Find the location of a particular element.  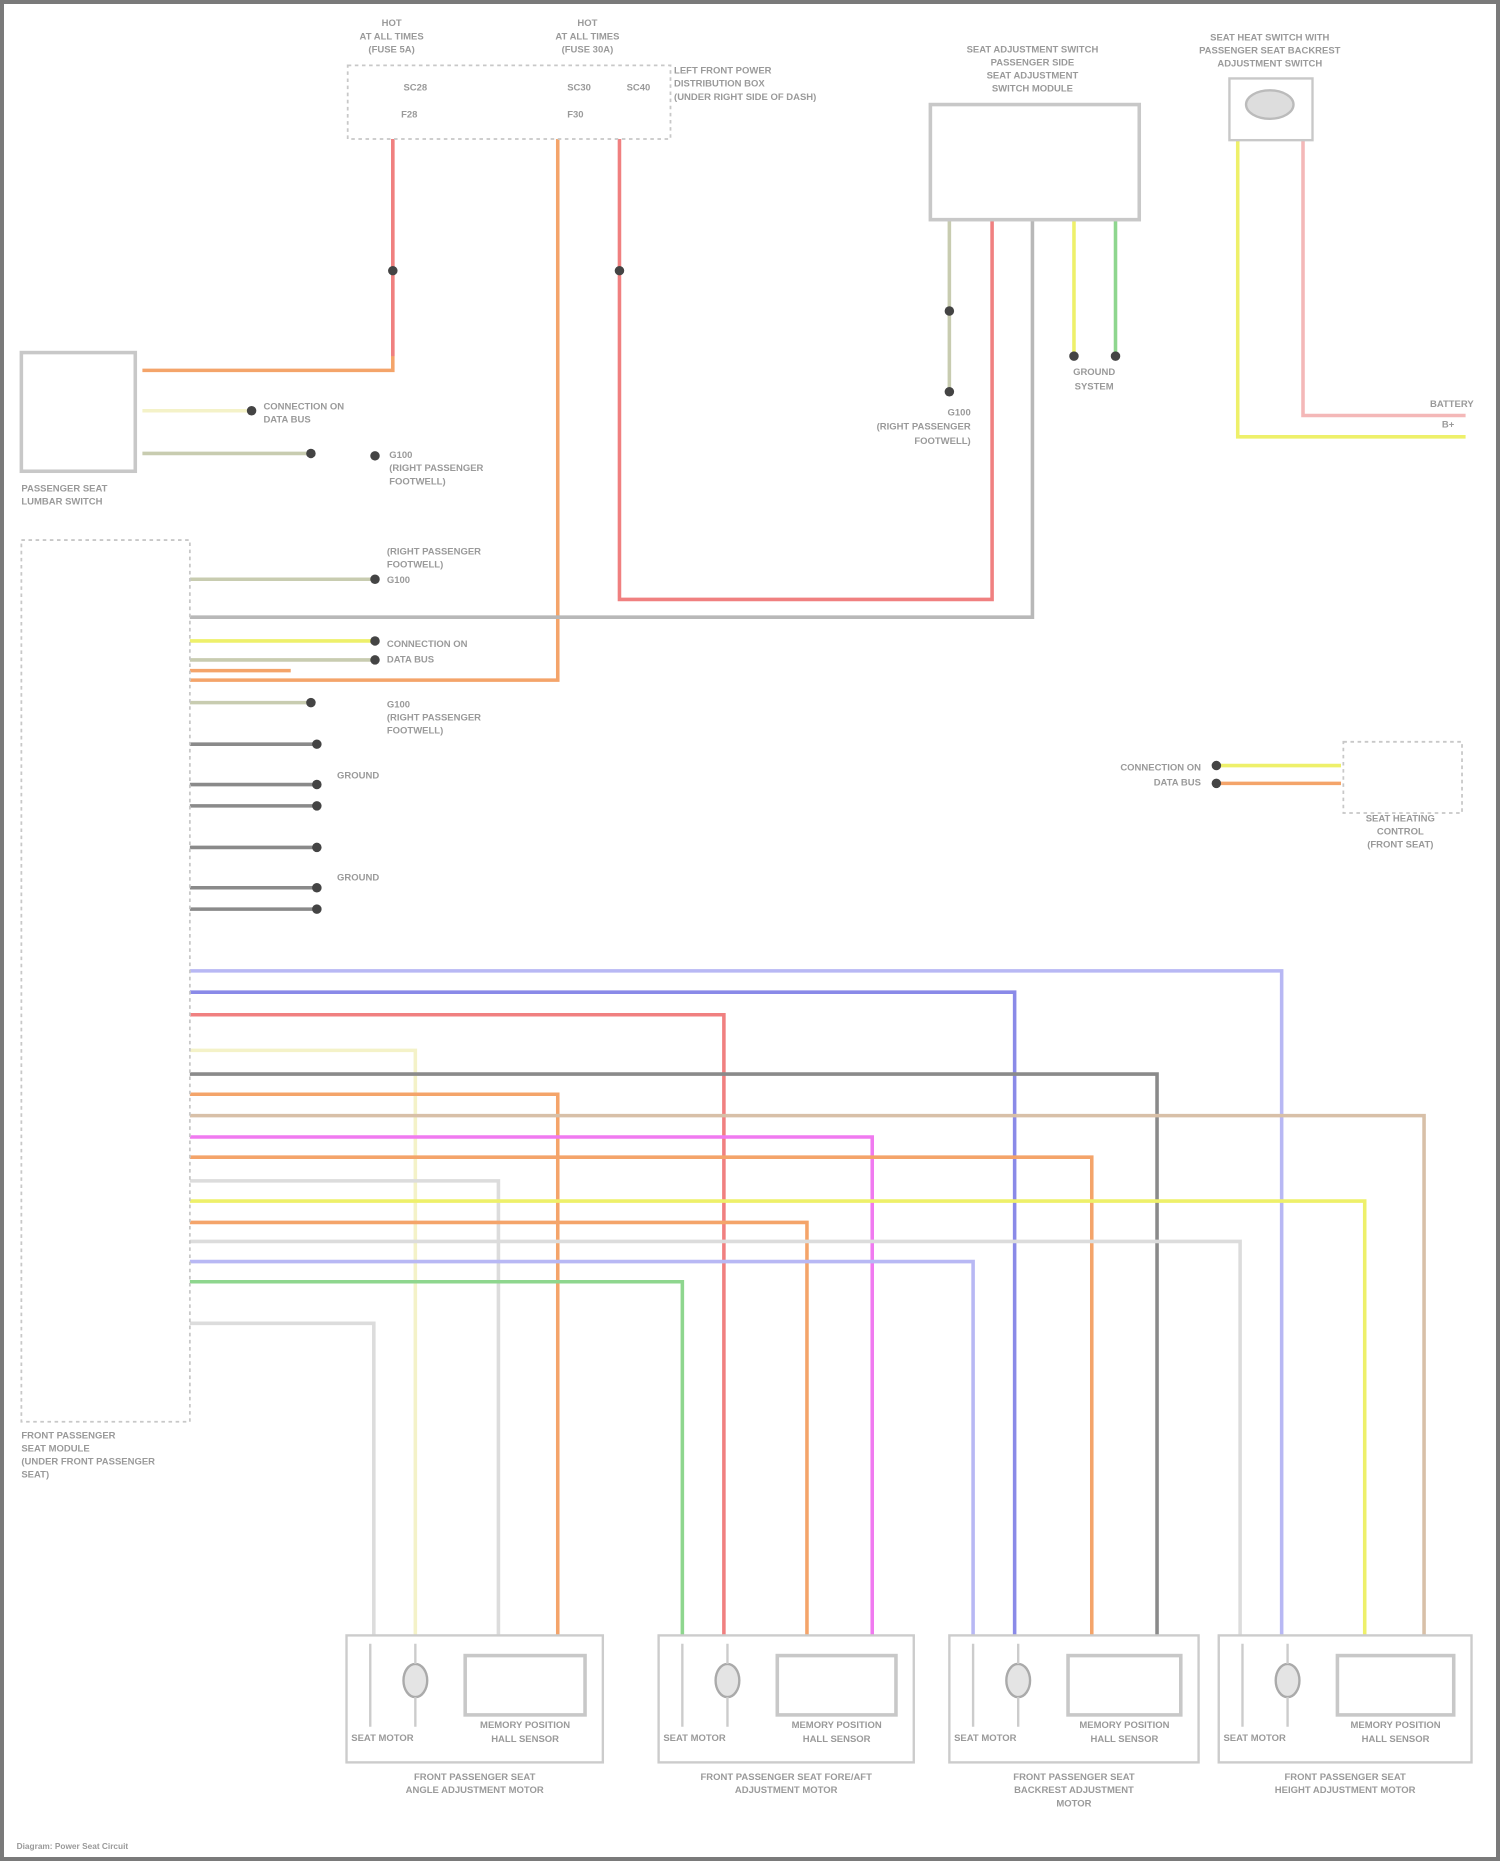

hot-label-1b: AT ALL TIMES is located at coordinates (392, 36).